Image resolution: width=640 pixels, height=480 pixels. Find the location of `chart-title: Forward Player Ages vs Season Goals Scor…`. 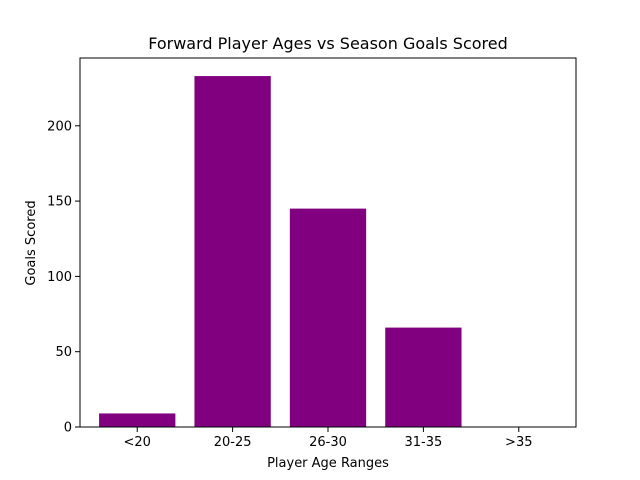

chart-title: Forward Player Ages vs Season Goals Scor… is located at coordinates (328, 43).